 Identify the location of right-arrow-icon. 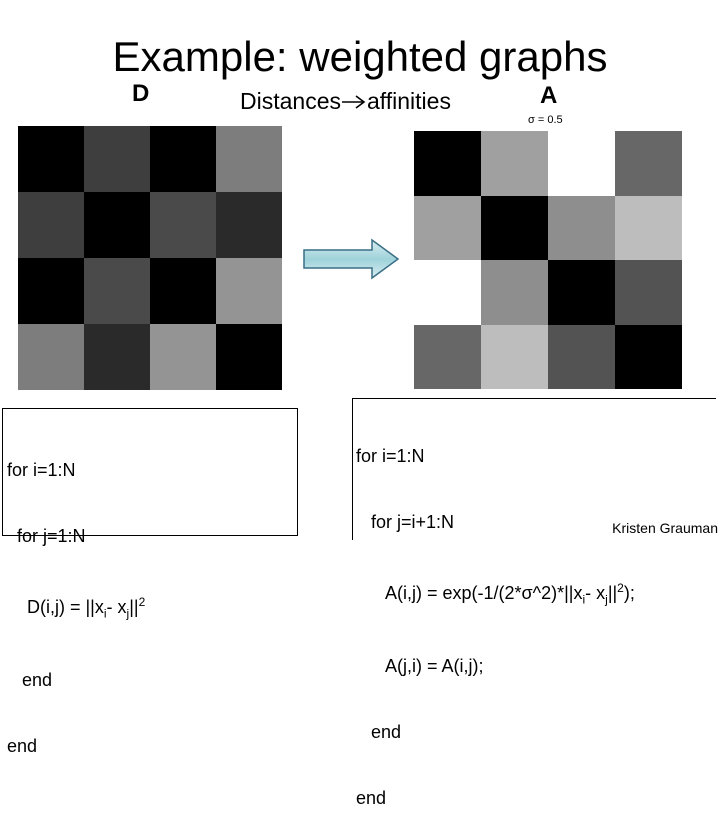
(353, 101).